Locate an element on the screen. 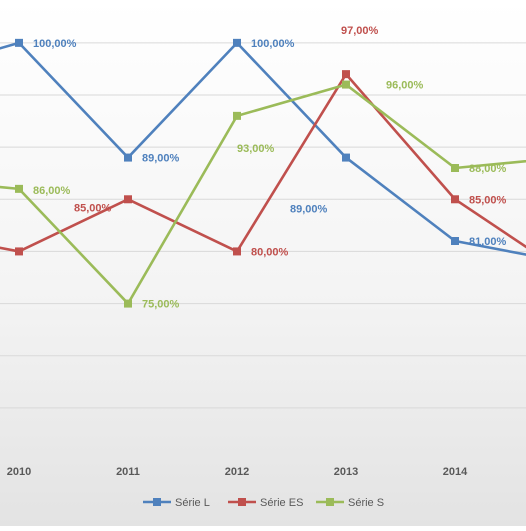  legend-label: Série L is located at coordinates (192, 503).